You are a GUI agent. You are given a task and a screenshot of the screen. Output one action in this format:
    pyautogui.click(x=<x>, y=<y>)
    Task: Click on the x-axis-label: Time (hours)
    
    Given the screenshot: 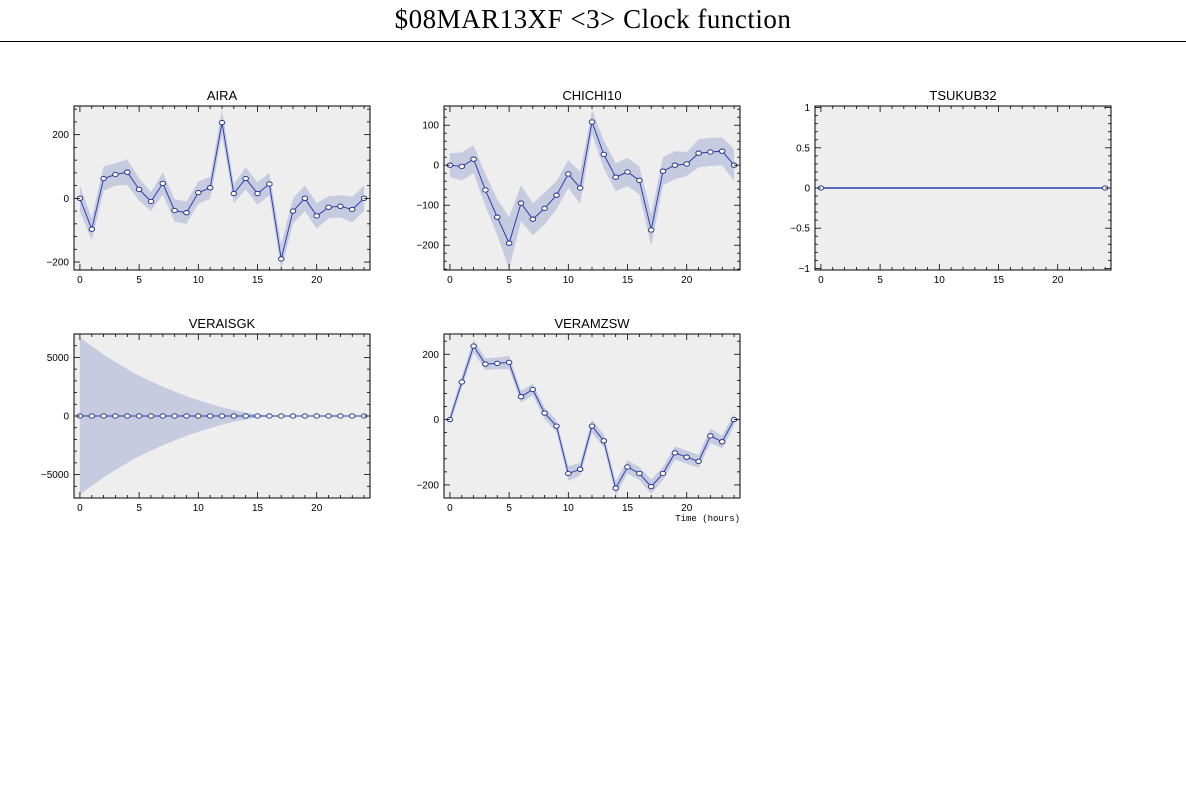 What is the action you would take?
    pyautogui.click(x=707, y=519)
    